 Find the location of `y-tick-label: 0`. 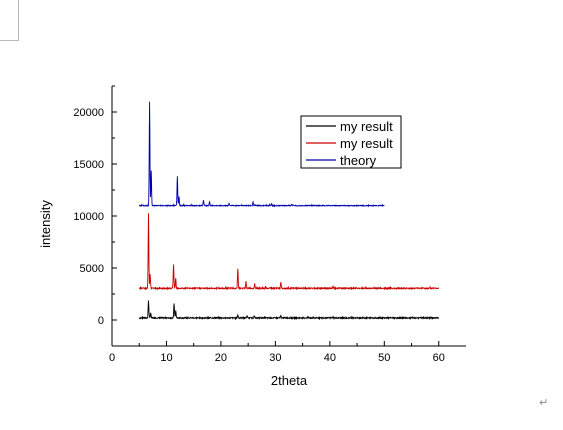

y-tick-label: 0 is located at coordinates (101, 321).